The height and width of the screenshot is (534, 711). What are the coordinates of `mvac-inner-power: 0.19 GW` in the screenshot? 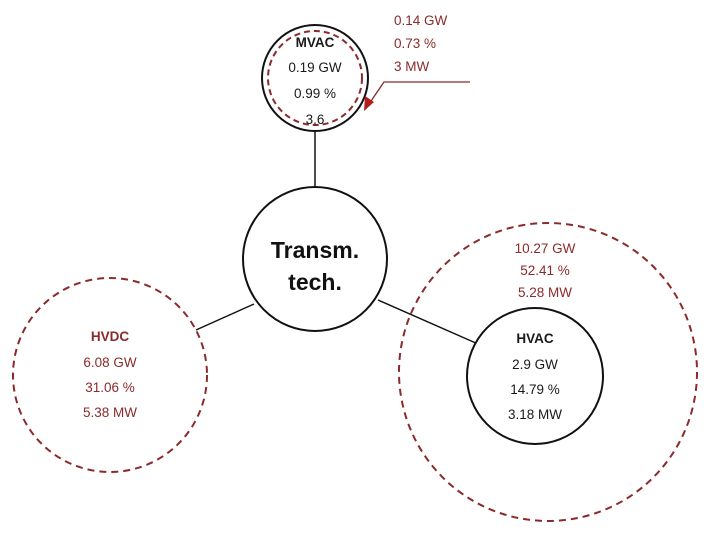 It's located at (315, 67).